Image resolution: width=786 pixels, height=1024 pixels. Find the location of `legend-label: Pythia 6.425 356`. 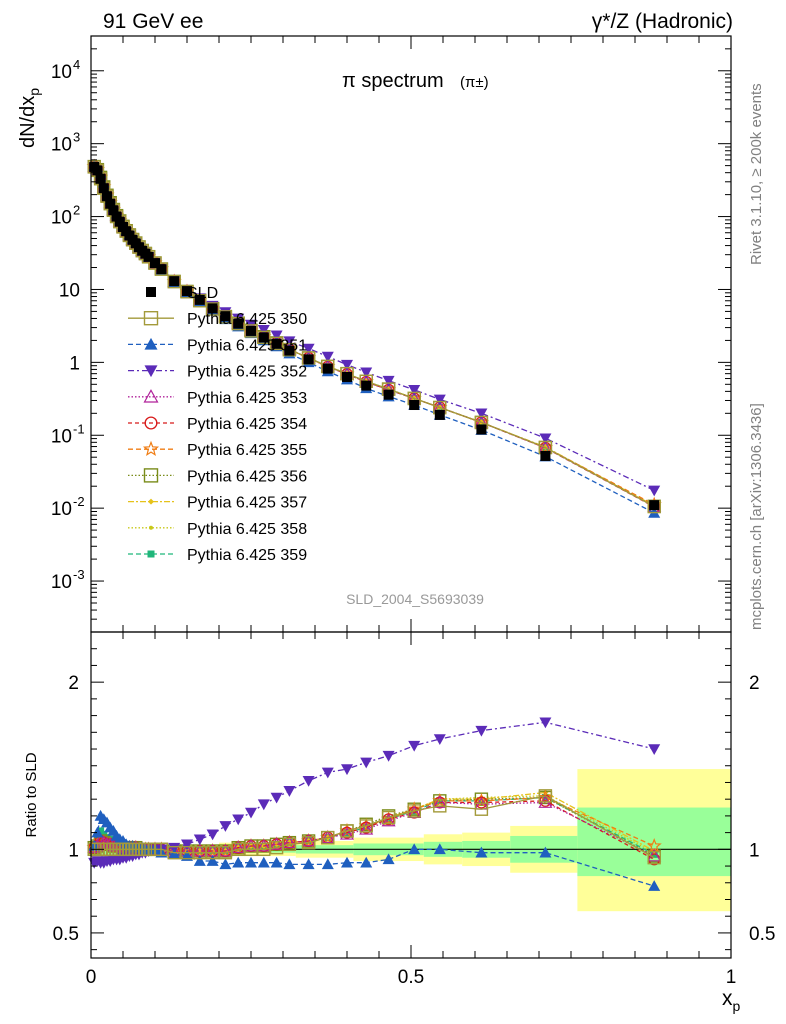

legend-label: Pythia 6.425 356 is located at coordinates (247, 476).